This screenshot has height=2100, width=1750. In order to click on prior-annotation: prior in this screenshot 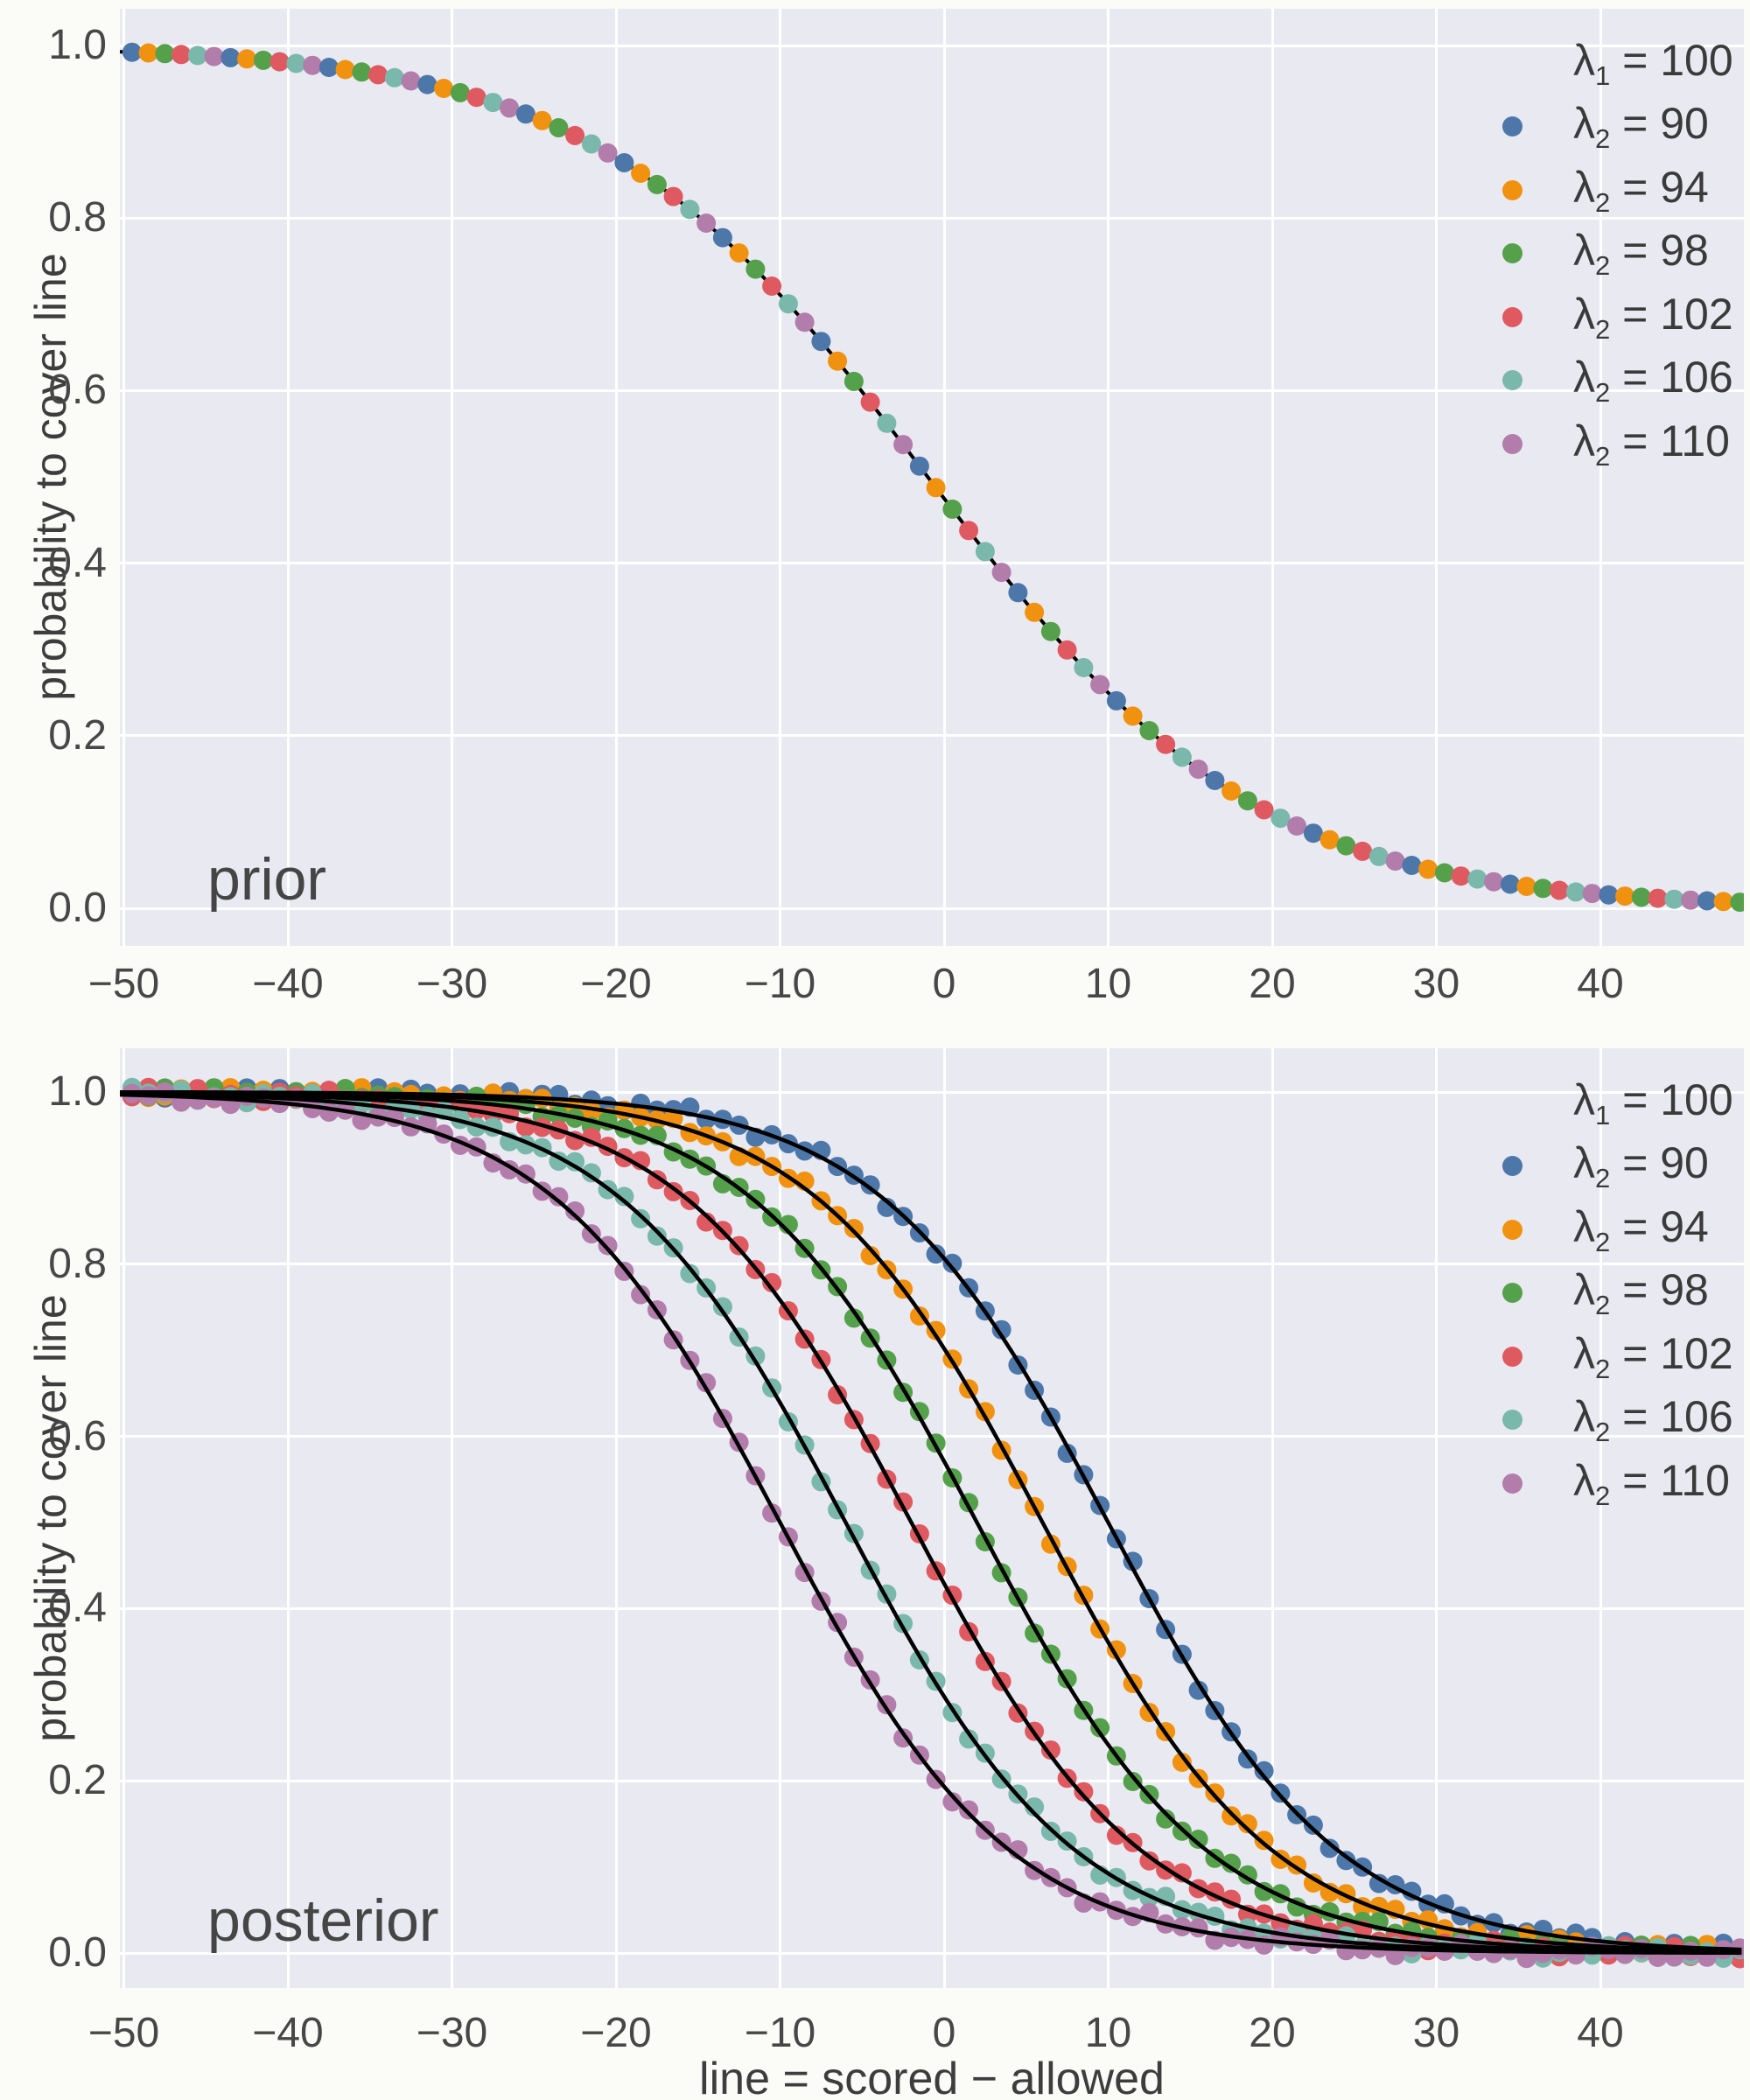, I will do `click(267, 879)`.